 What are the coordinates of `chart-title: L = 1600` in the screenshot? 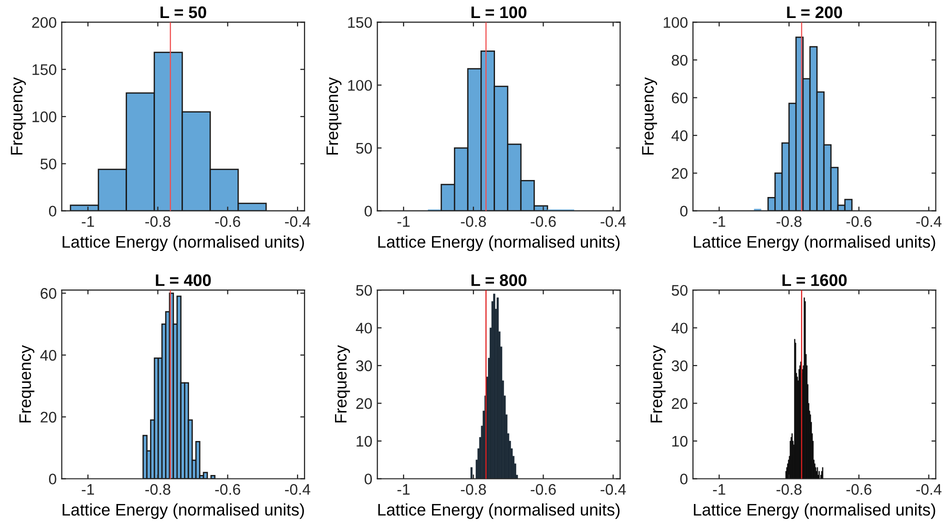 It's located at (814, 280).